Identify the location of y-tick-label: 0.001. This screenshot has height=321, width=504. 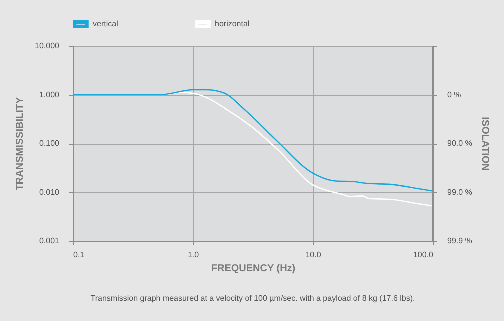
(49, 241).